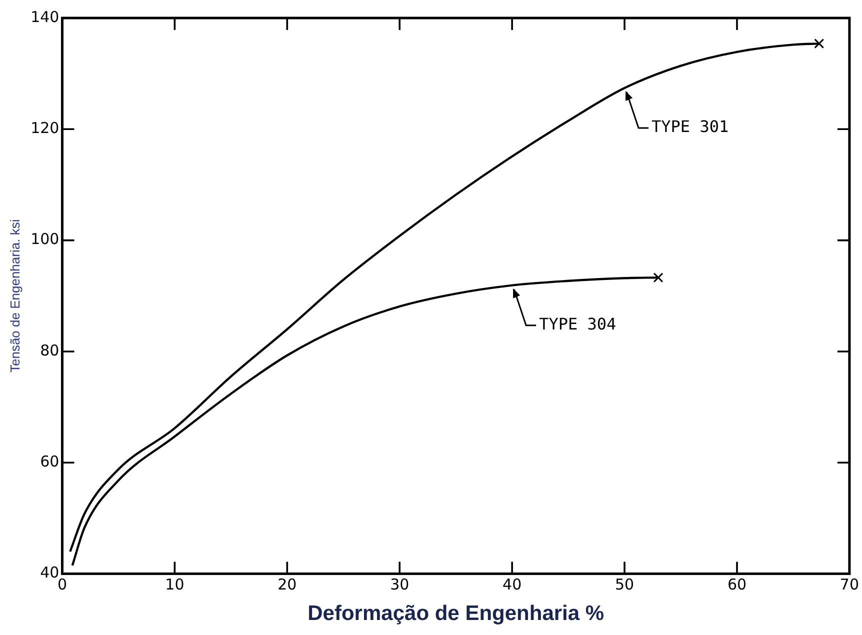 This screenshot has height=635, width=862. What do you see at coordinates (50, 350) in the screenshot?
I see `y-tick-label: 80` at bounding box center [50, 350].